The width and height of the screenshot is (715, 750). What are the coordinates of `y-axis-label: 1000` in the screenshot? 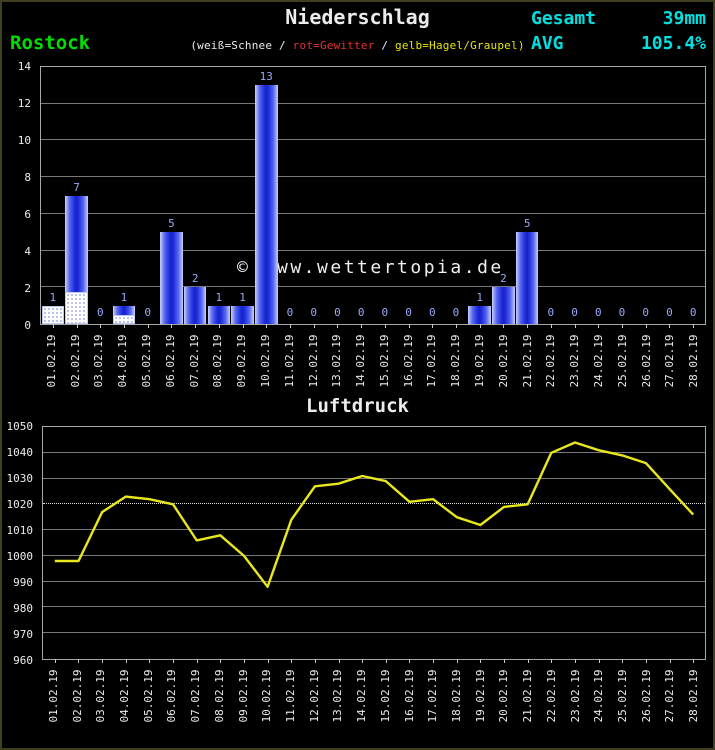 It's located at (20, 556).